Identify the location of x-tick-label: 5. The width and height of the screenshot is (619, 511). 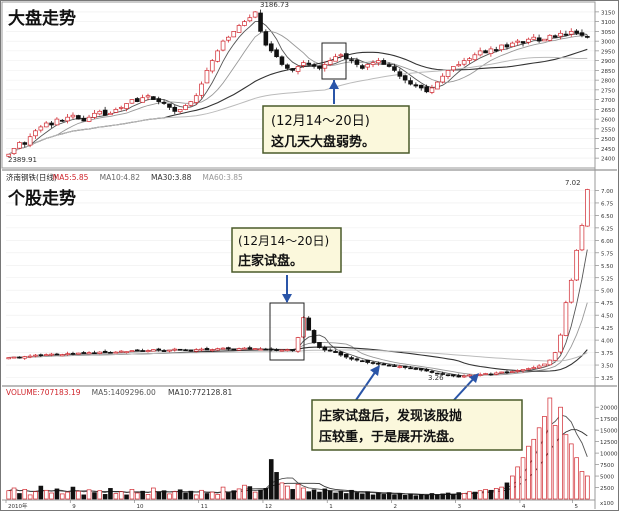
(576, 507).